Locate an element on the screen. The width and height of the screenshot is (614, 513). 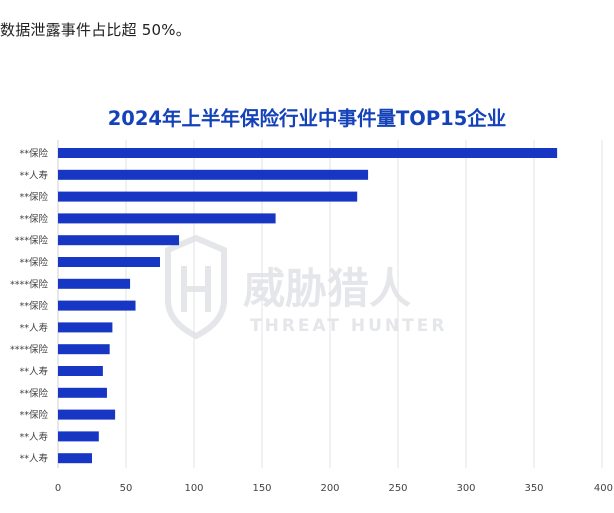
x-axis-labels: 0 50 100 150 200 250 300 350 400 is located at coordinates (334, 488).